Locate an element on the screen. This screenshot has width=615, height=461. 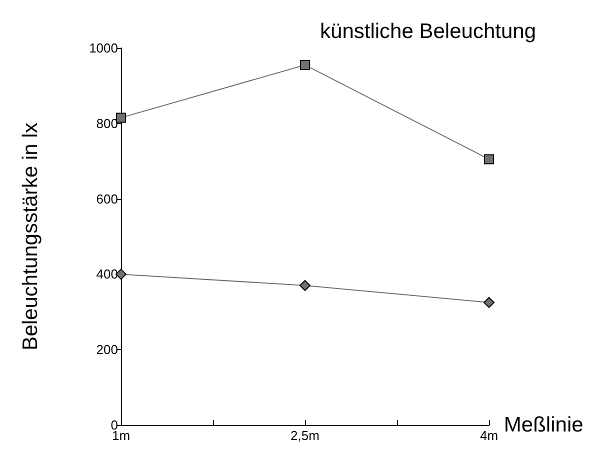
chart-title: künstliche Beleuchtung is located at coordinates (428, 31).